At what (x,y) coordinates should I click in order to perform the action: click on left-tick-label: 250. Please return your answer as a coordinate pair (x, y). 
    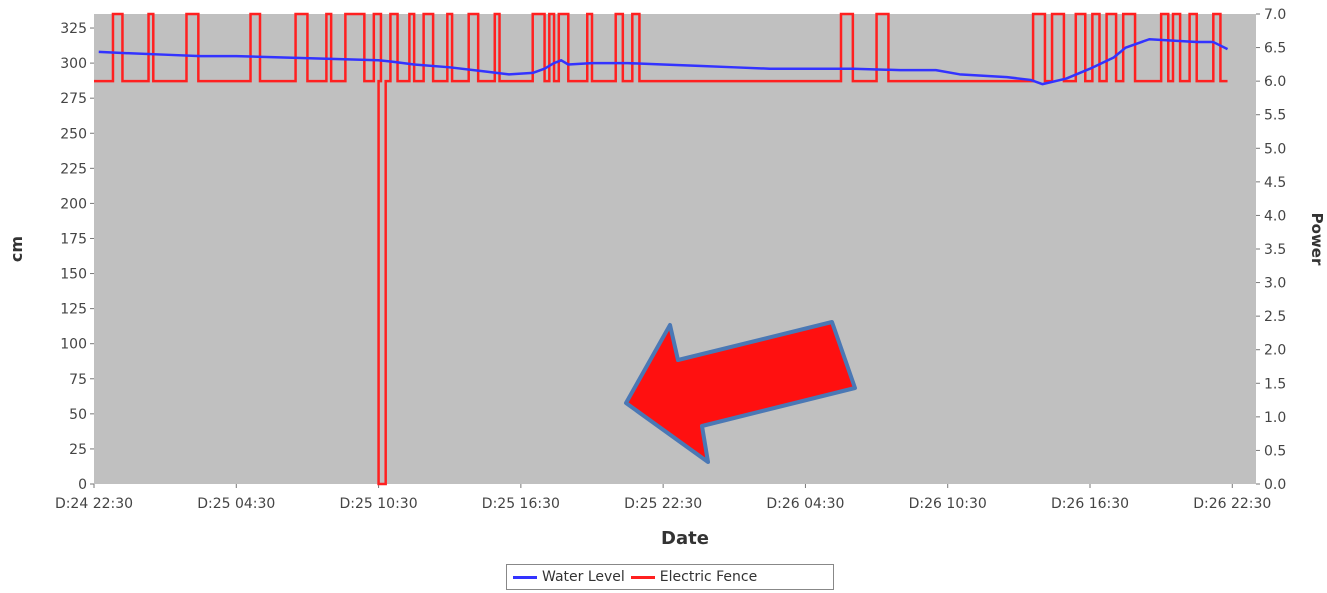
    Looking at the image, I should click on (73, 134).